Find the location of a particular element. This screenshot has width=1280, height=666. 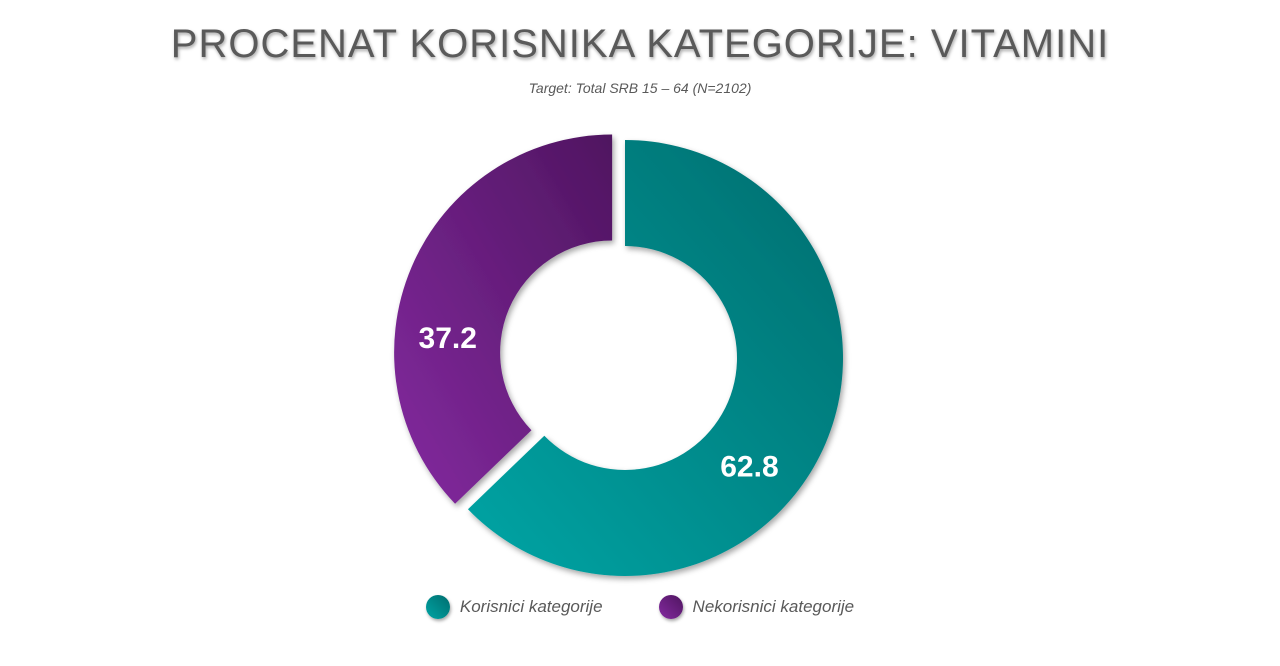

legend-item-korisnici: Korisnici kategorije is located at coordinates (514, 607).